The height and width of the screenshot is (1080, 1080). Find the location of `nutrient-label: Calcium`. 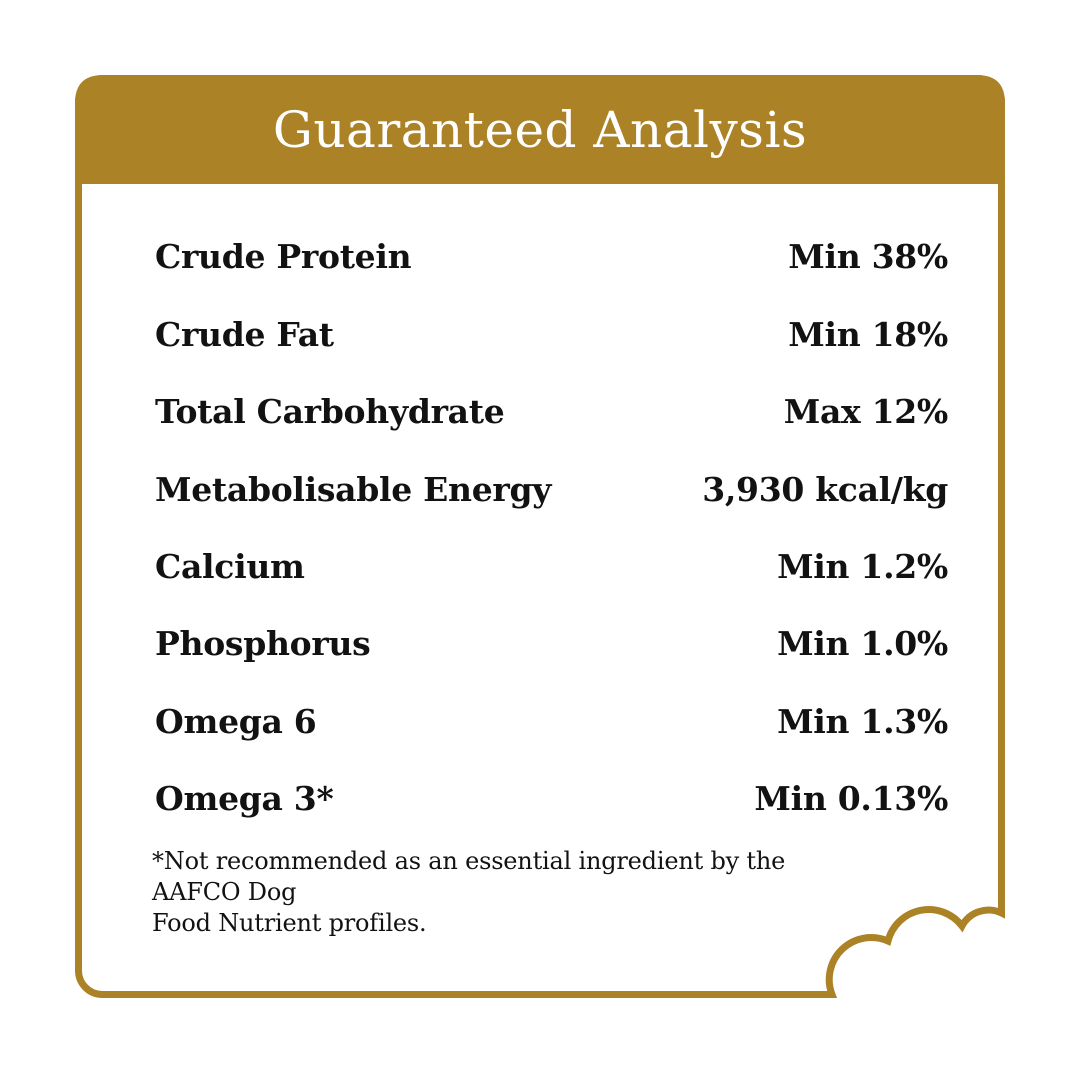

nutrient-label: Calcium is located at coordinates (230, 566).